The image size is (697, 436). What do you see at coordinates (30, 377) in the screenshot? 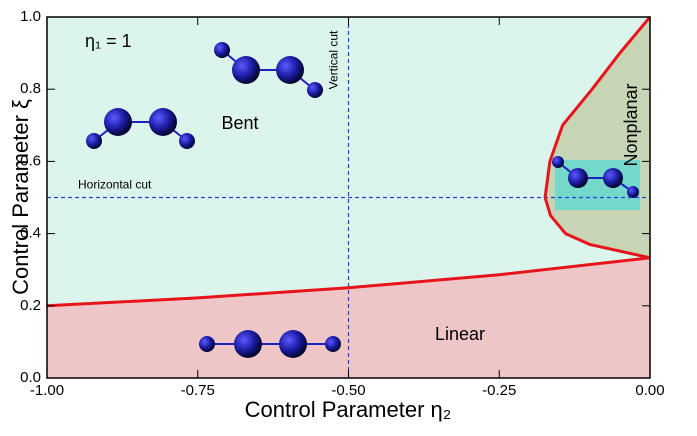
I see `y-tick-label: 0.0` at bounding box center [30, 377].